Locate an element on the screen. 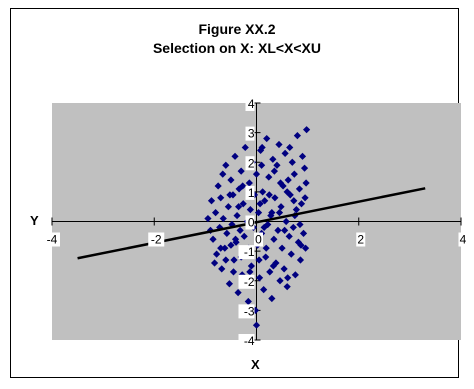 This screenshot has width=474, height=389. x-tick-label: -4 is located at coordinates (52, 240).